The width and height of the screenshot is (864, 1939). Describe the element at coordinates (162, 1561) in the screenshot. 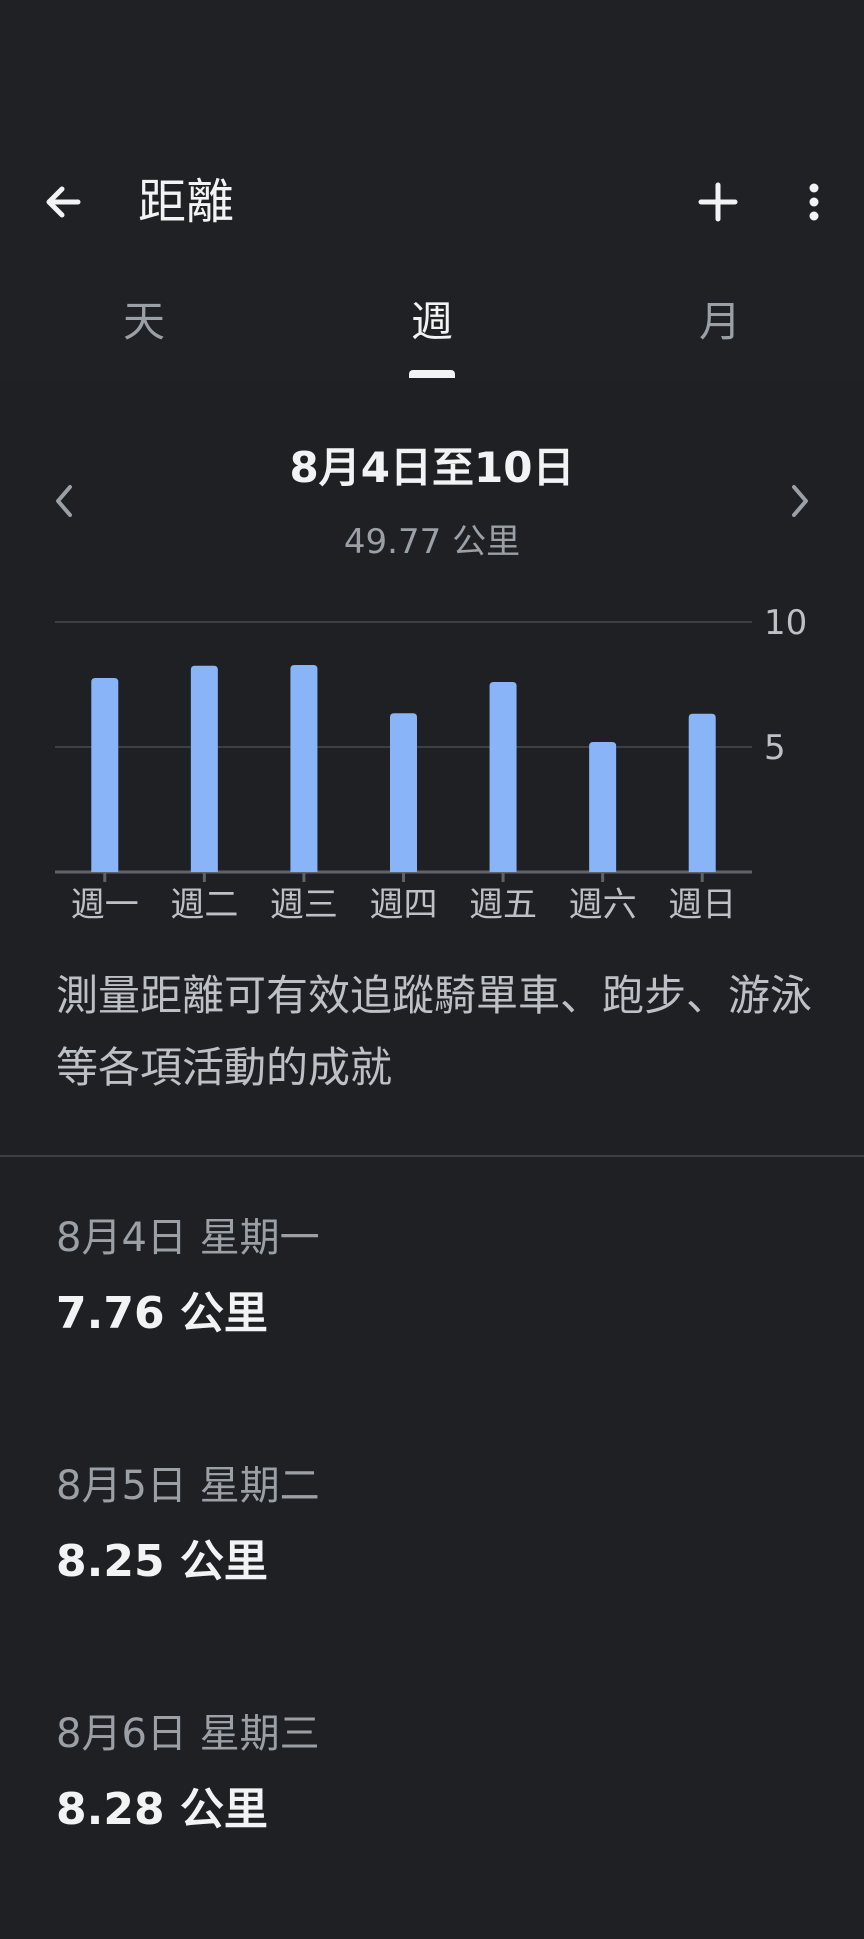

I see `entry-distance: 8.25 公里` at that location.